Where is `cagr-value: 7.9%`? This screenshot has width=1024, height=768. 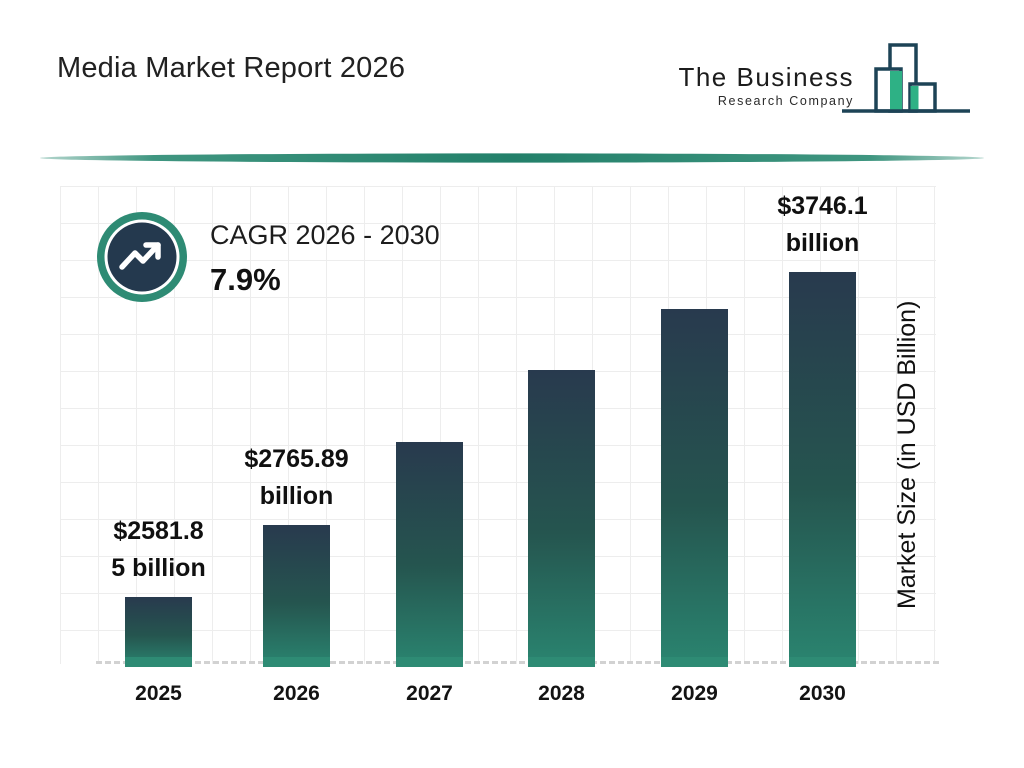
cagr-value: 7.9% is located at coordinates (245, 279).